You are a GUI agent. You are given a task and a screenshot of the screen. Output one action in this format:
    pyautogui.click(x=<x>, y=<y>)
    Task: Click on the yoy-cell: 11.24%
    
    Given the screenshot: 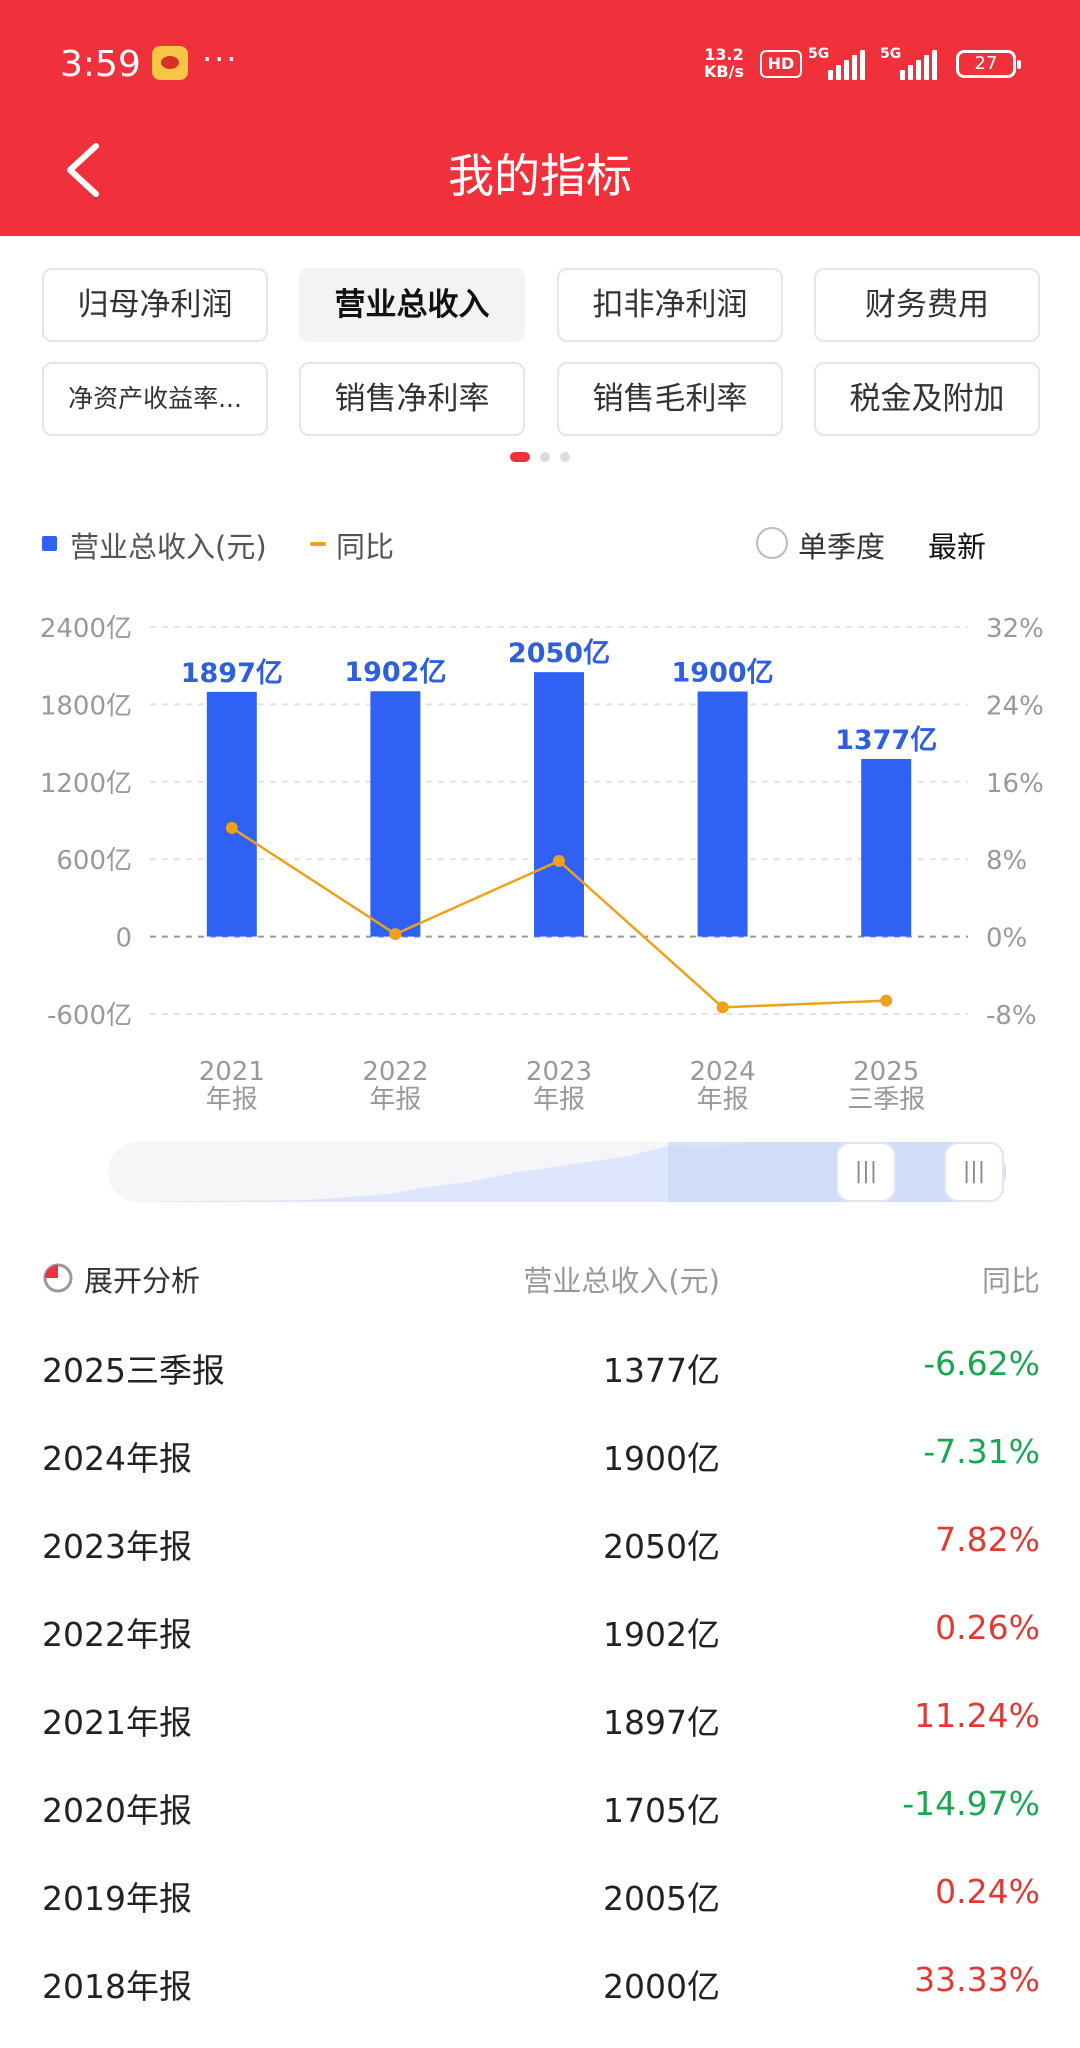 What is the action you would take?
    pyautogui.click(x=977, y=1715)
    